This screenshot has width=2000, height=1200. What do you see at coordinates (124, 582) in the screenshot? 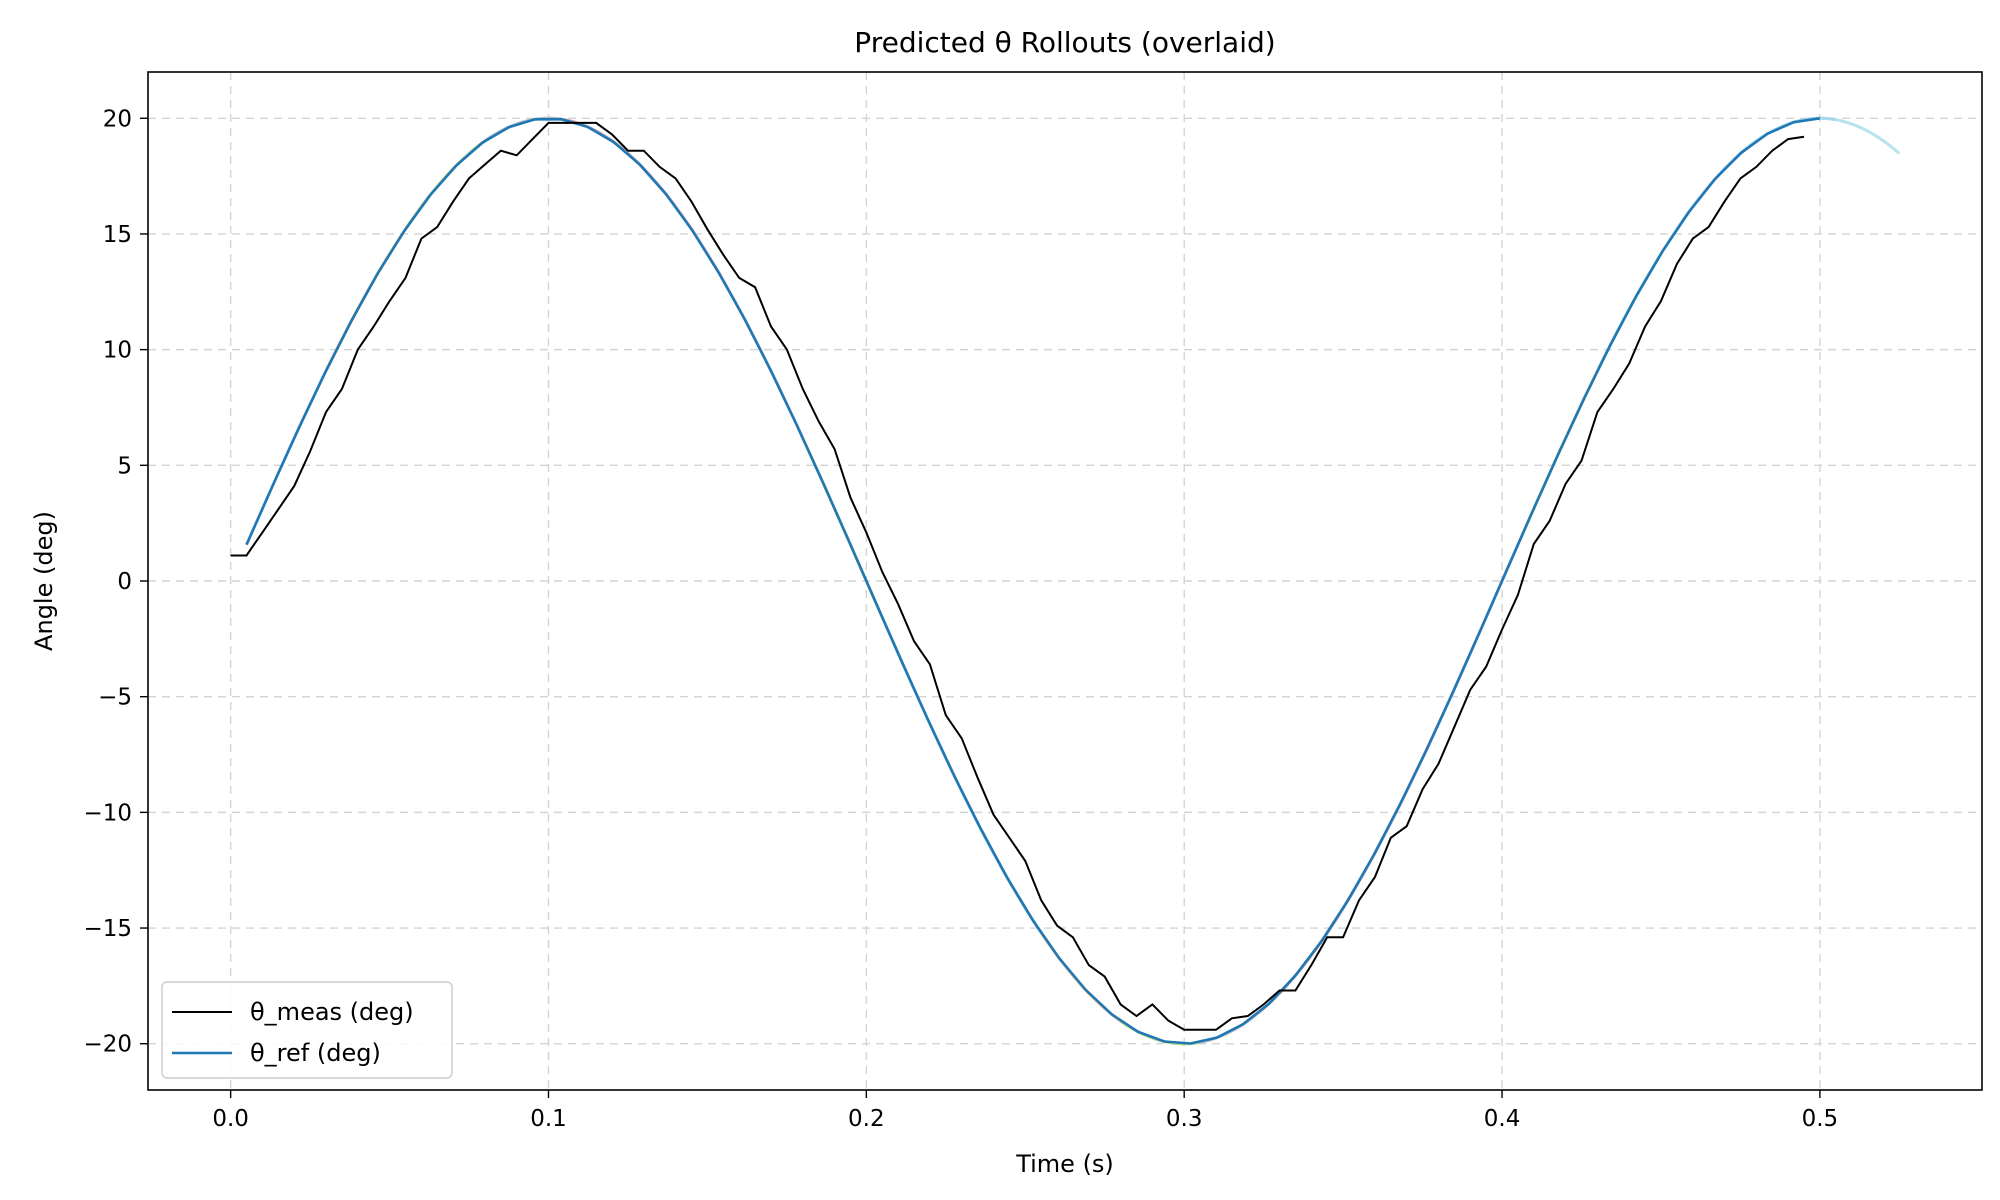
I see `y-tick-label: 0` at bounding box center [124, 582].